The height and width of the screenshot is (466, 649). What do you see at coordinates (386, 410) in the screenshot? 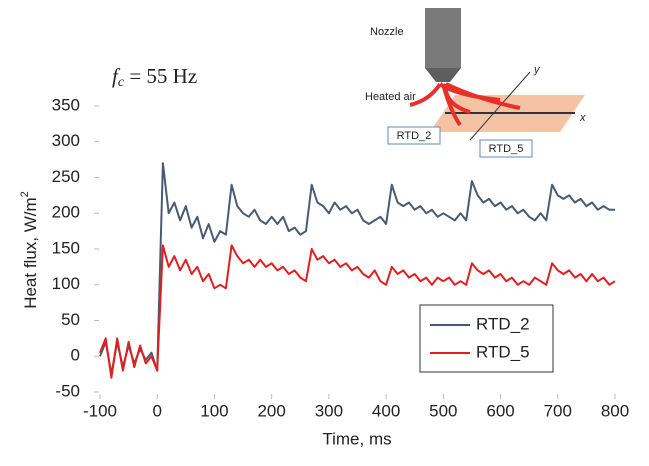
I see `x-tick-label: 400` at bounding box center [386, 410].